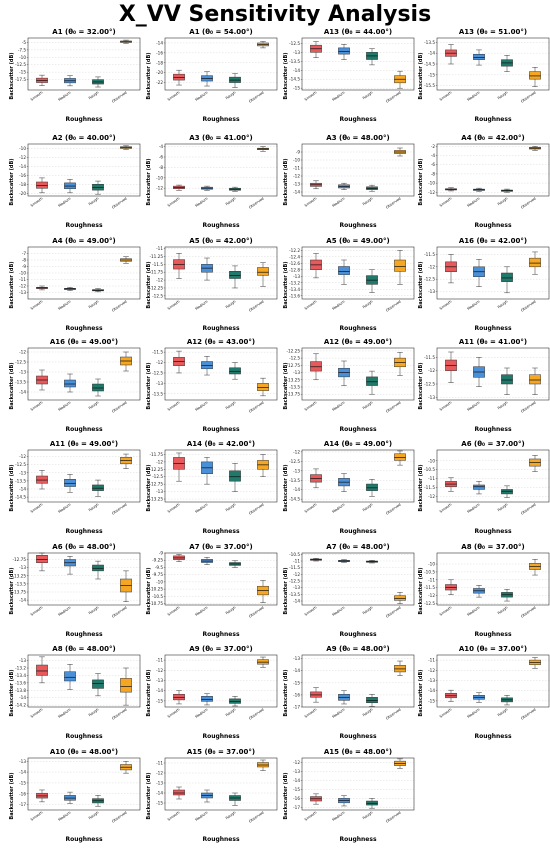 The width and height of the screenshot is (550, 851). I want to click on chart-title: A11 (θ₀ = 49.00°), so click(84, 444).